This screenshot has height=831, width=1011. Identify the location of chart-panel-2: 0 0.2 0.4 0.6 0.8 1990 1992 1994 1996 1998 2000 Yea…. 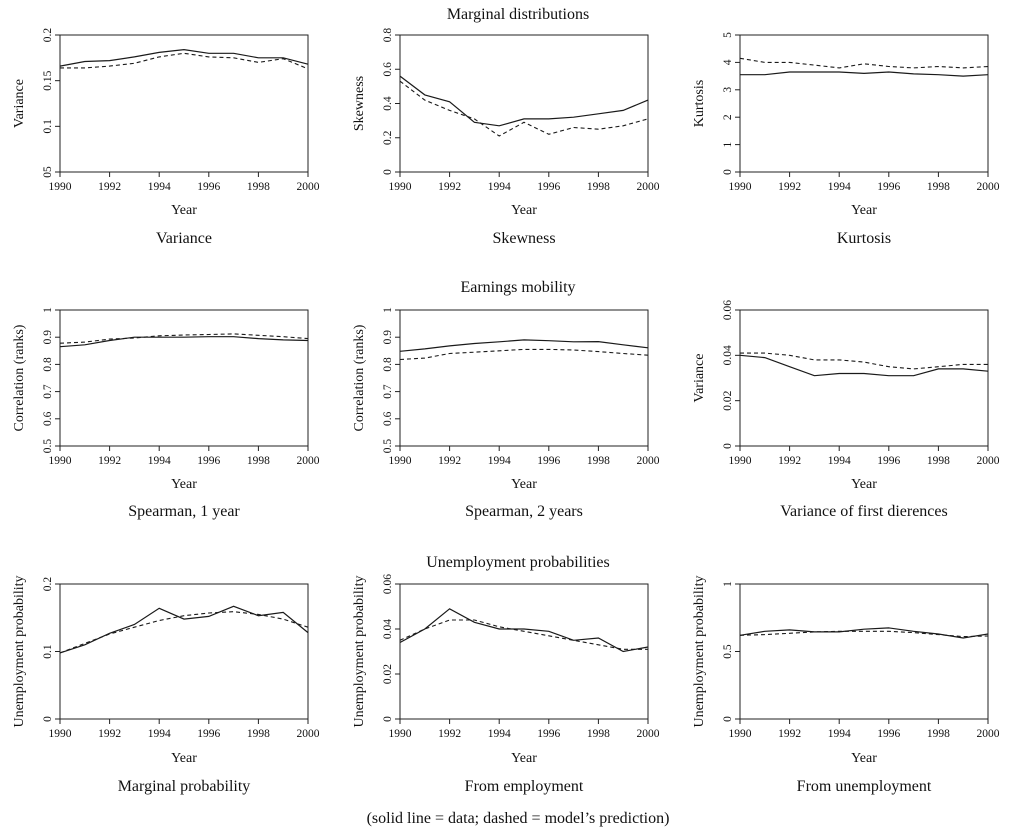
(506, 137).